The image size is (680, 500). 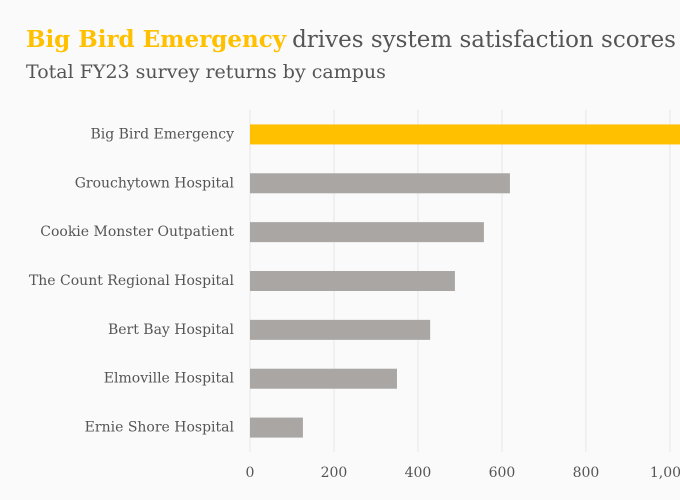 I want to click on y-tick-label: The Count Regional Hospital, so click(x=132, y=281).